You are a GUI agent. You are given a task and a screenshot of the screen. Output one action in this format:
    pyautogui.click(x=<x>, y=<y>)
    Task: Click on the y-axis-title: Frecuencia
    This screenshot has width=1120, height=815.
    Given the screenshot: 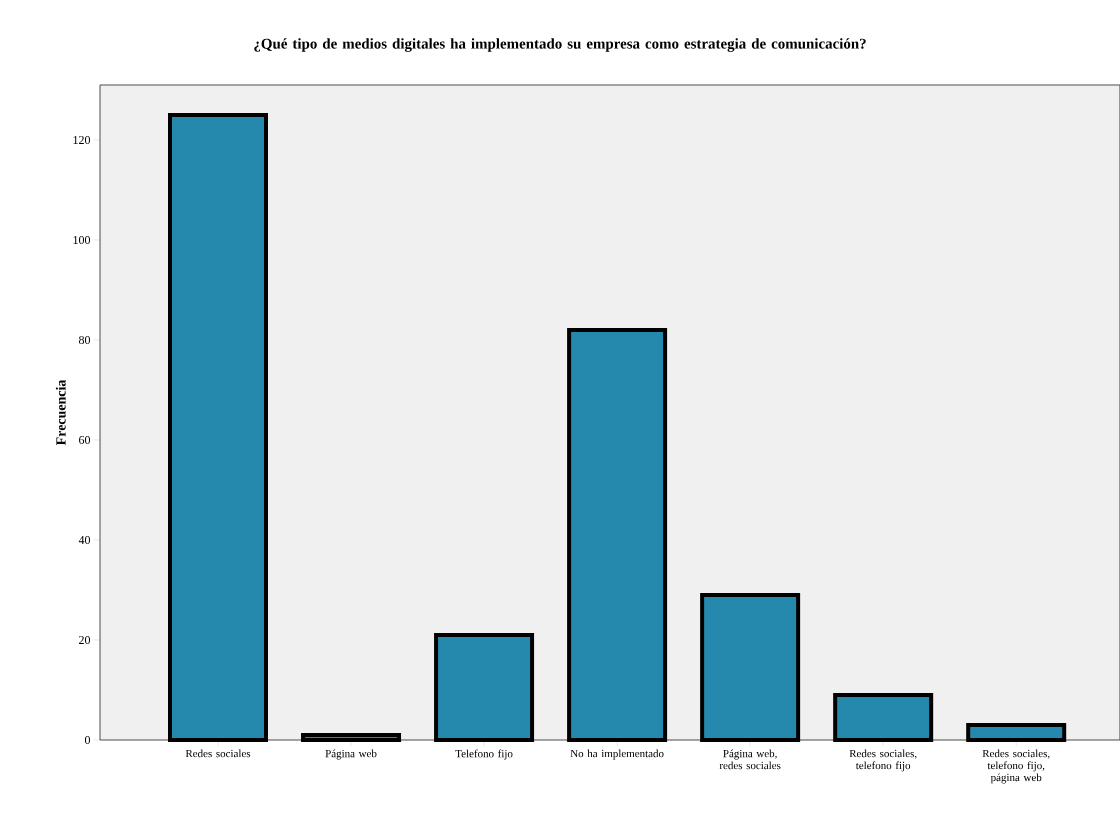 What is the action you would take?
    pyautogui.click(x=60, y=412)
    